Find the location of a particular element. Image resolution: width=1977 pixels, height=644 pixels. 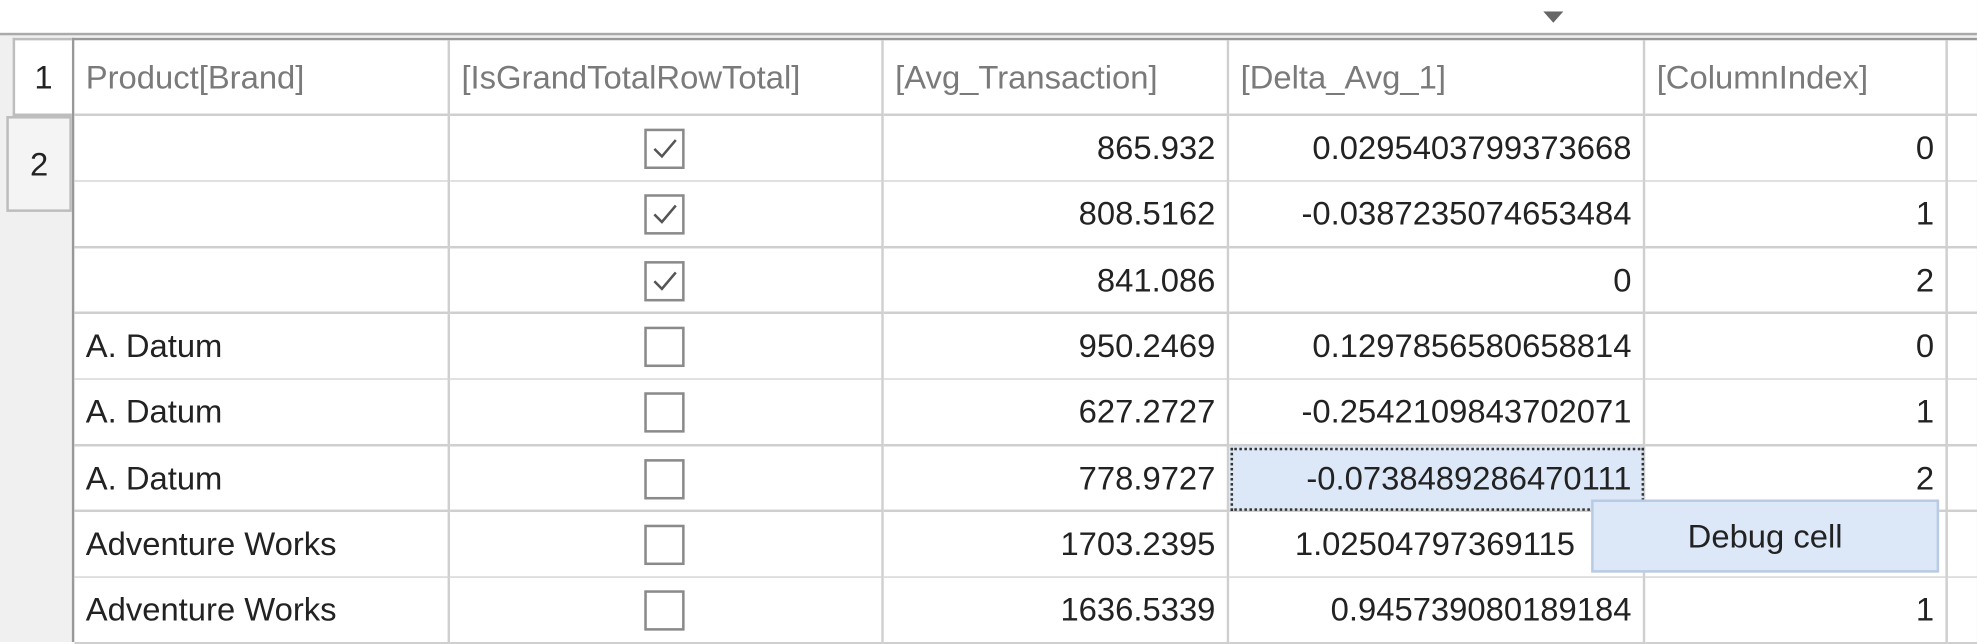

result-tab: 1 is located at coordinates (42, 77).